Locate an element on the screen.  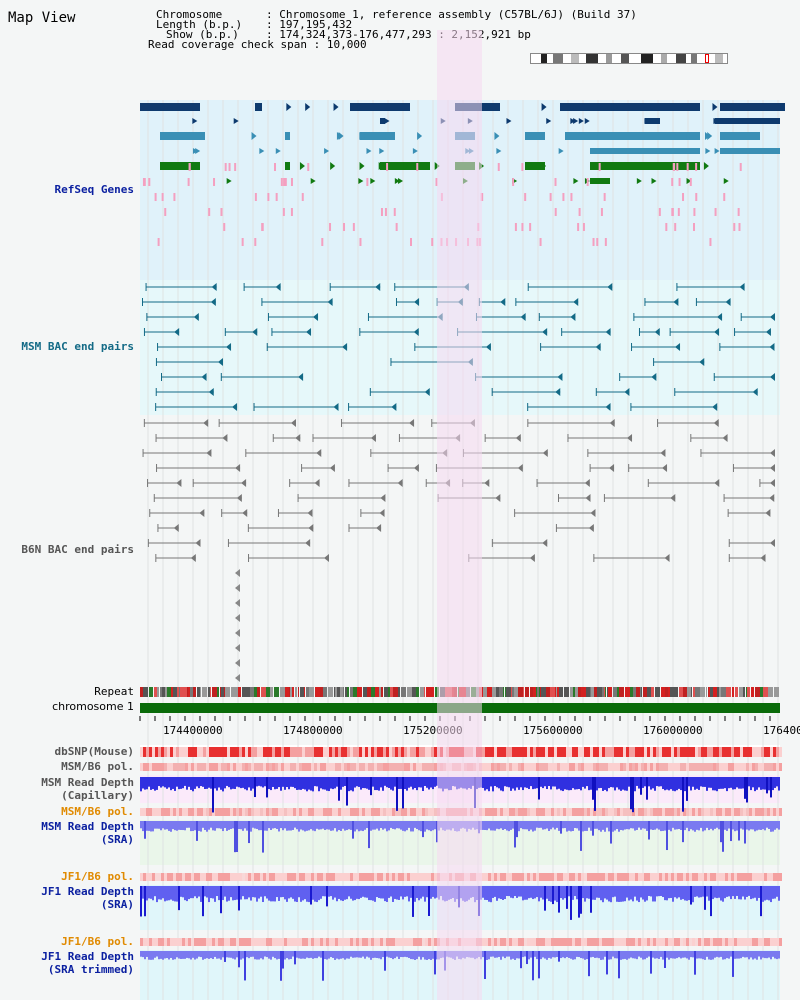
chromosome-ideogram is located at coordinates (629, 58).